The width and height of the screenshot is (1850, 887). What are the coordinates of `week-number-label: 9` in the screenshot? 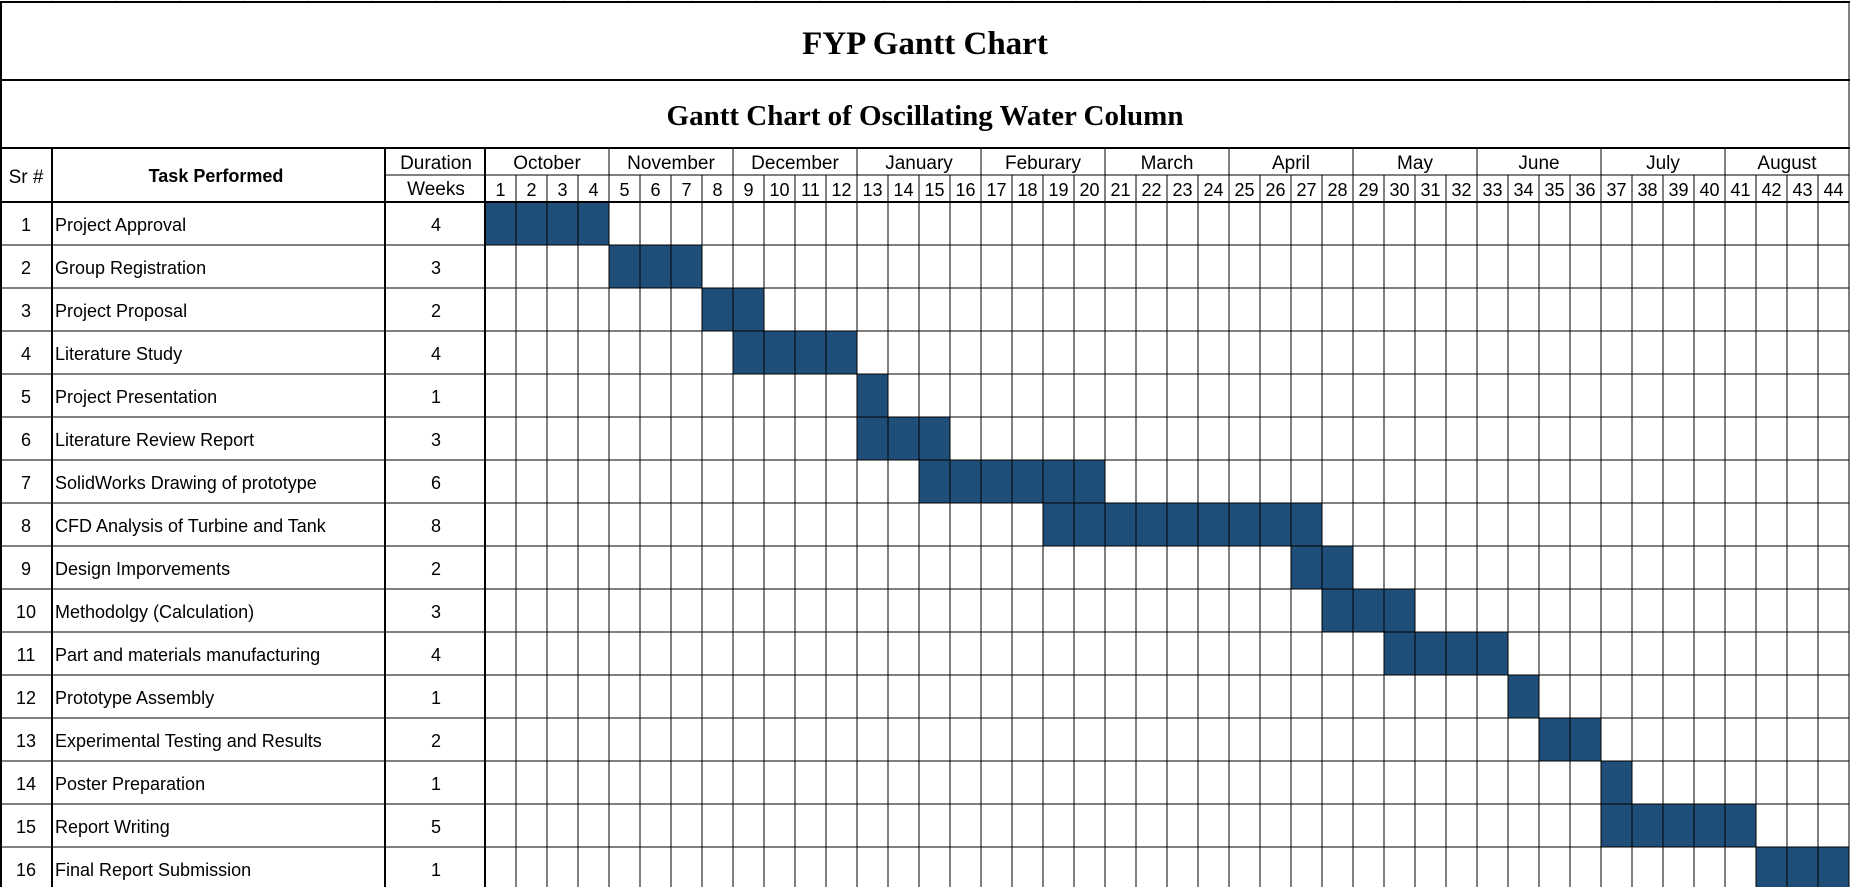 It's located at (748, 190).